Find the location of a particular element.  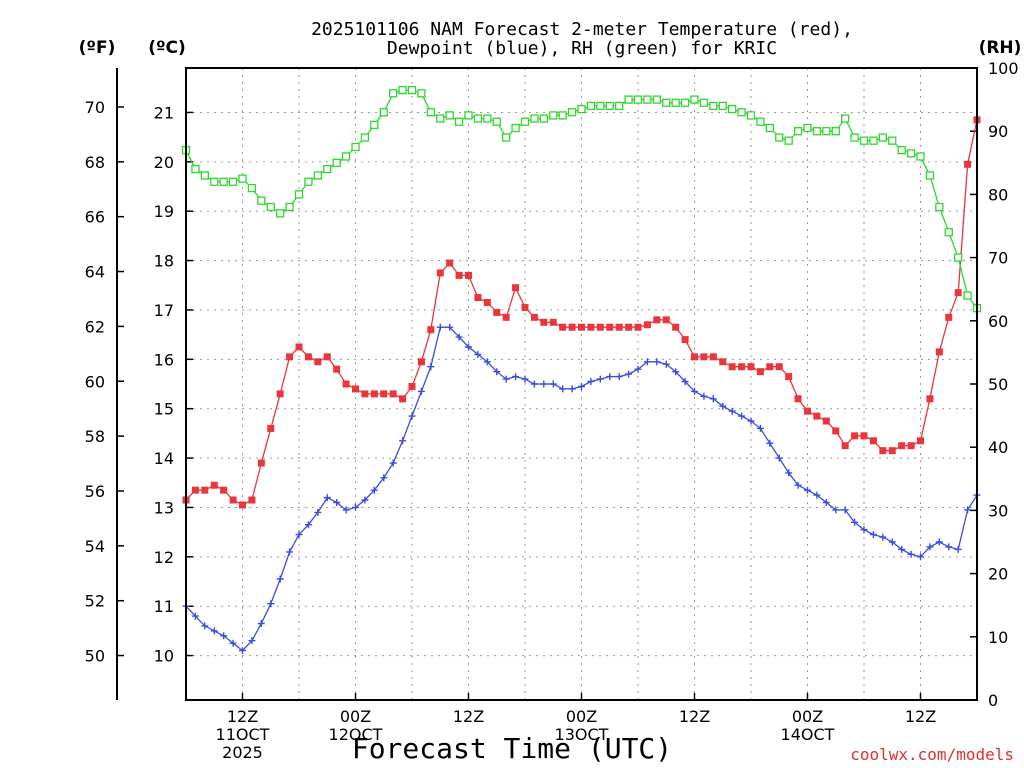

rh-tick-label: 0 is located at coordinates (993, 700).